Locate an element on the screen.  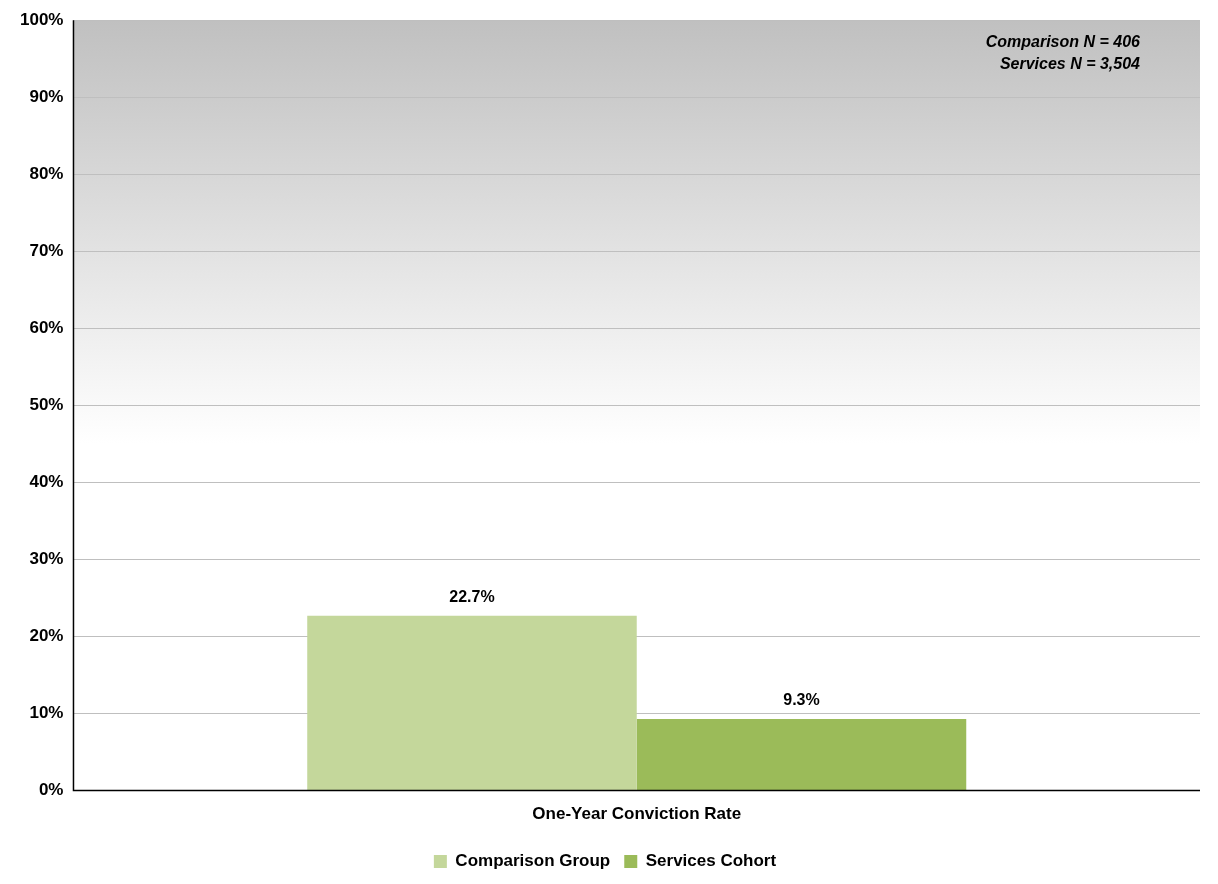
y-tick-label: 0% is located at coordinates (51, 790).